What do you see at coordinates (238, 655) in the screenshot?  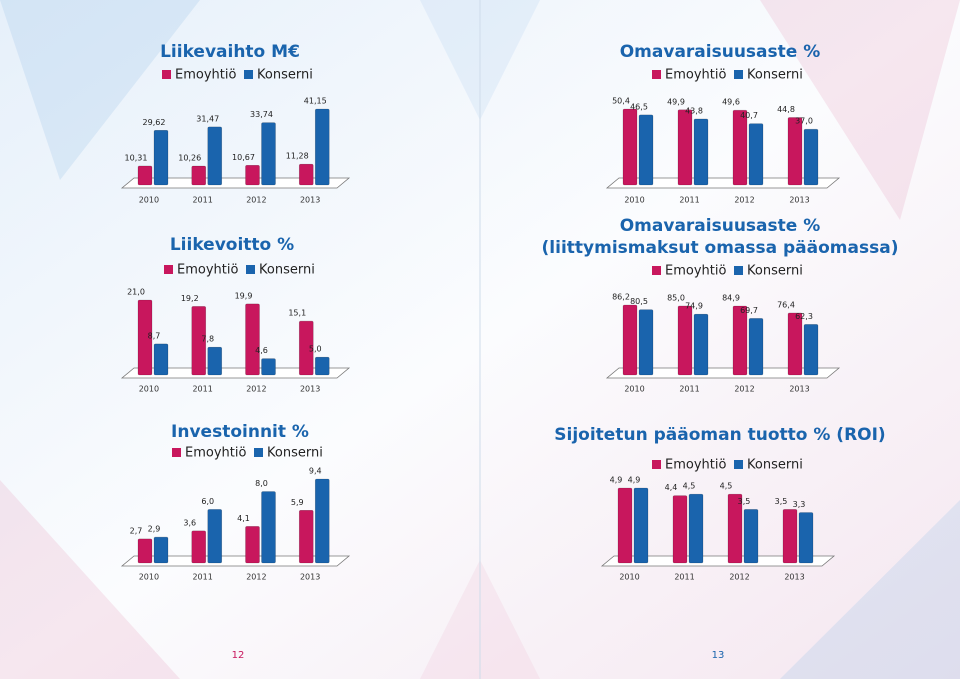 I see `page-number: 12` at bounding box center [238, 655].